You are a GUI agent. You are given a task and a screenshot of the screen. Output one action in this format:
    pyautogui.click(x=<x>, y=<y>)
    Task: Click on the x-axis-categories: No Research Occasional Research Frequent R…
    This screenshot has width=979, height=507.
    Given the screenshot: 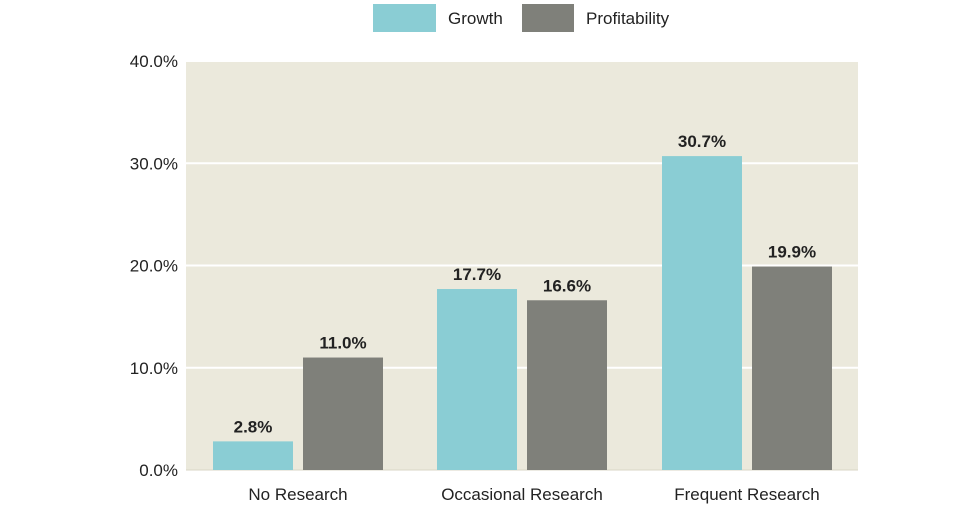 What is the action you would take?
    pyautogui.click(x=533, y=494)
    